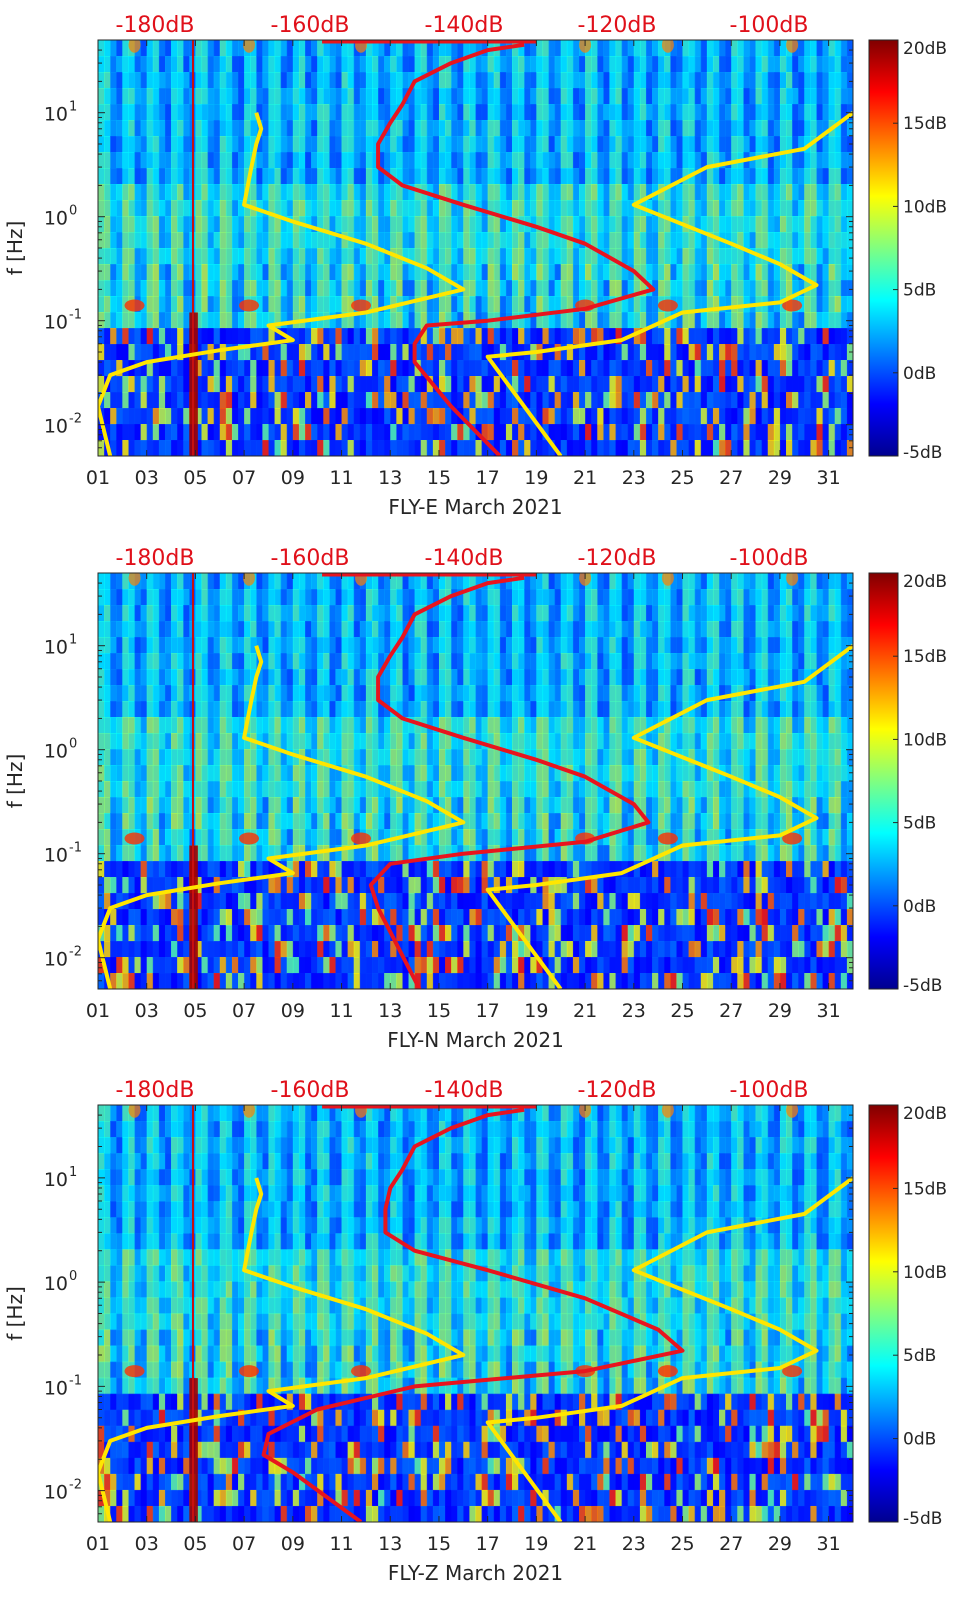  What do you see at coordinates (155, 25) in the screenshot?
I see `top-scale-label: -180dB` at bounding box center [155, 25].